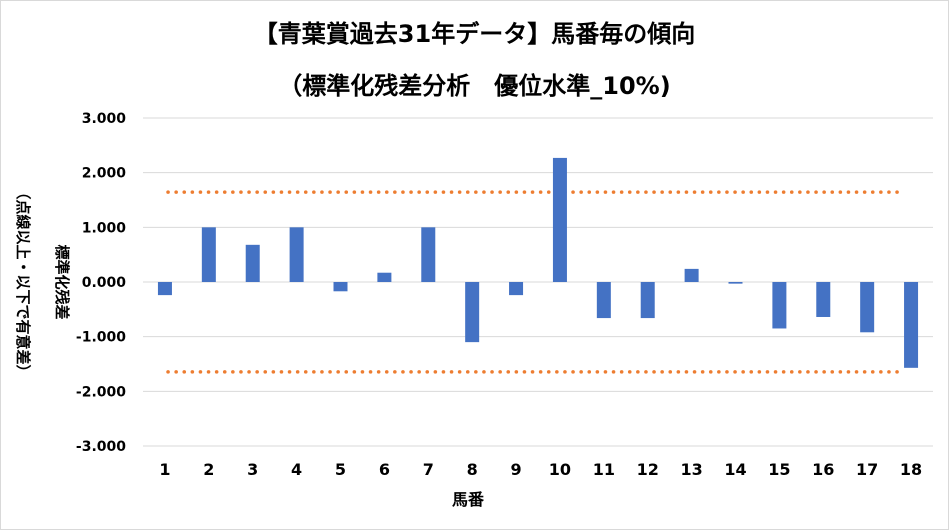 Image resolution: width=949 pixels, height=530 pixels. What do you see at coordinates (560, 469) in the screenshot?
I see `x-tick-label: 10` at bounding box center [560, 469].